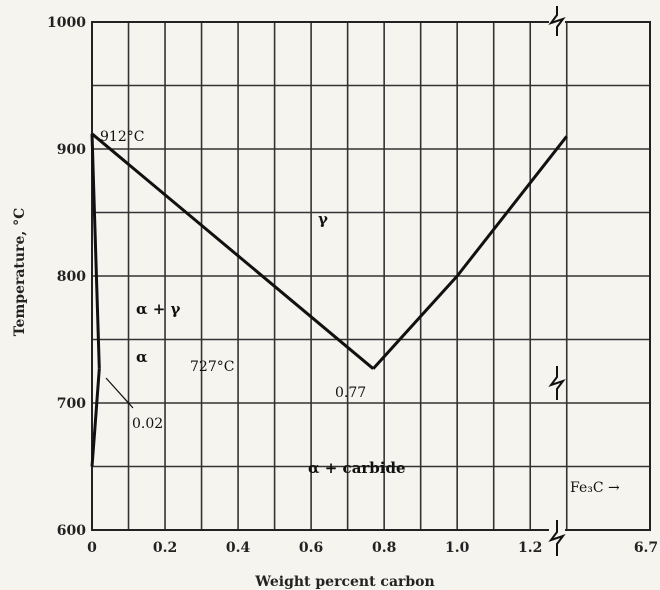 This screenshot has width=660, height=590. Describe the element at coordinates (557, 281) in the screenshot. I see `axis-break-marks` at that location.